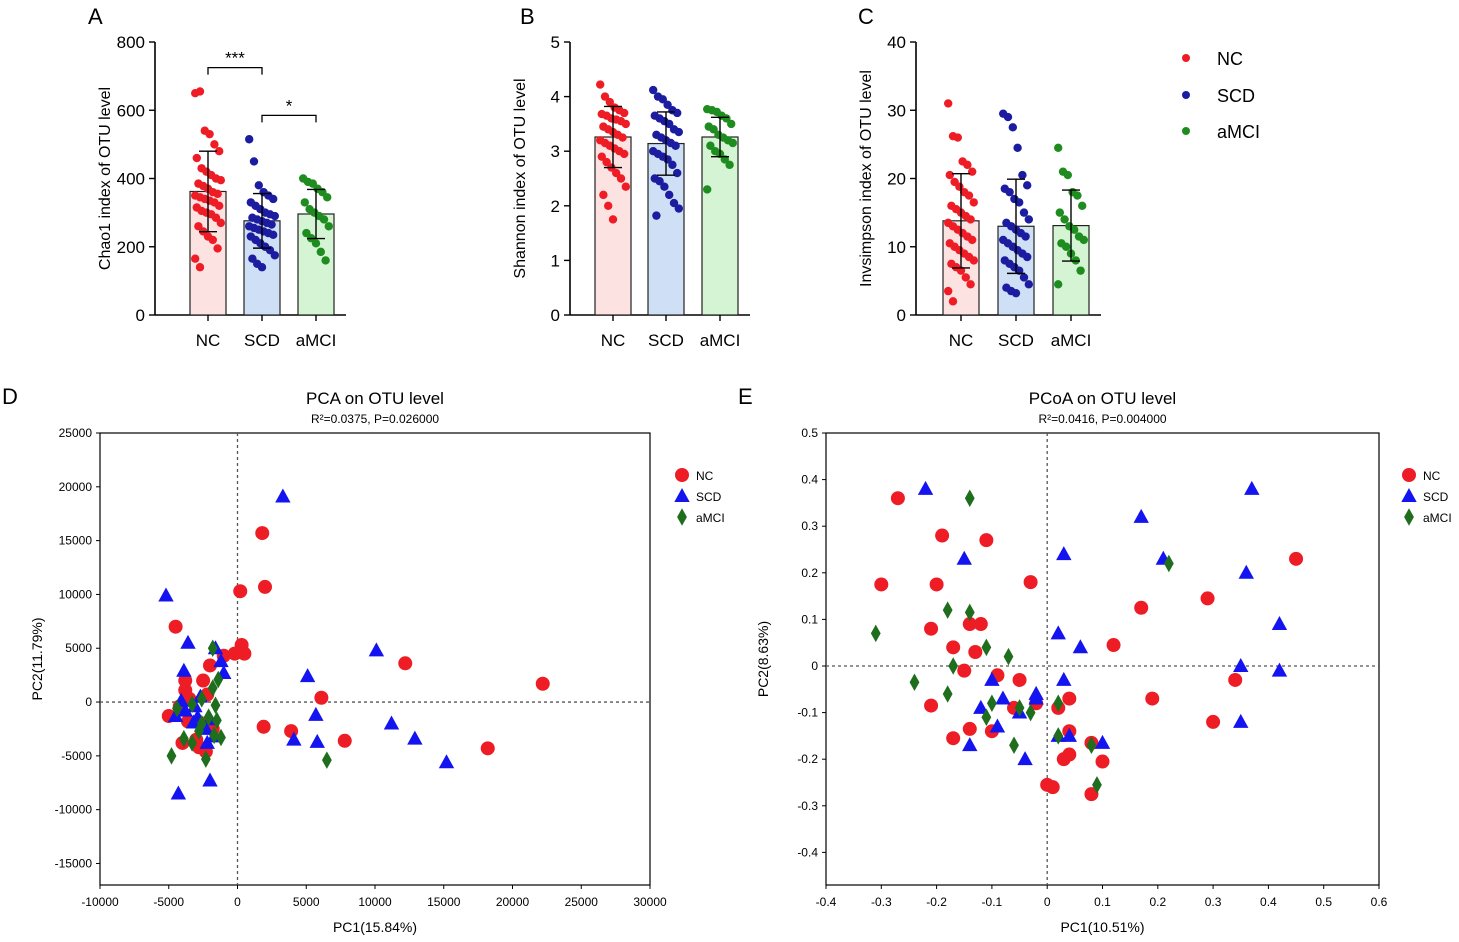  What do you see at coordinates (237, 902) in the screenshot?
I see `x-tick-label: 0` at bounding box center [237, 902].